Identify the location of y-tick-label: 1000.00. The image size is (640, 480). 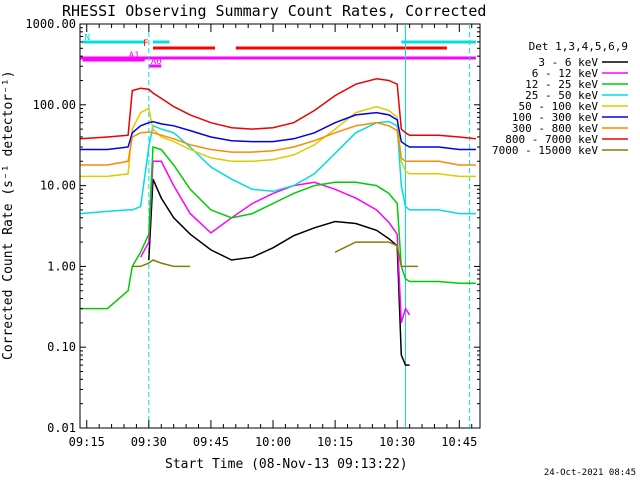
(50, 24).